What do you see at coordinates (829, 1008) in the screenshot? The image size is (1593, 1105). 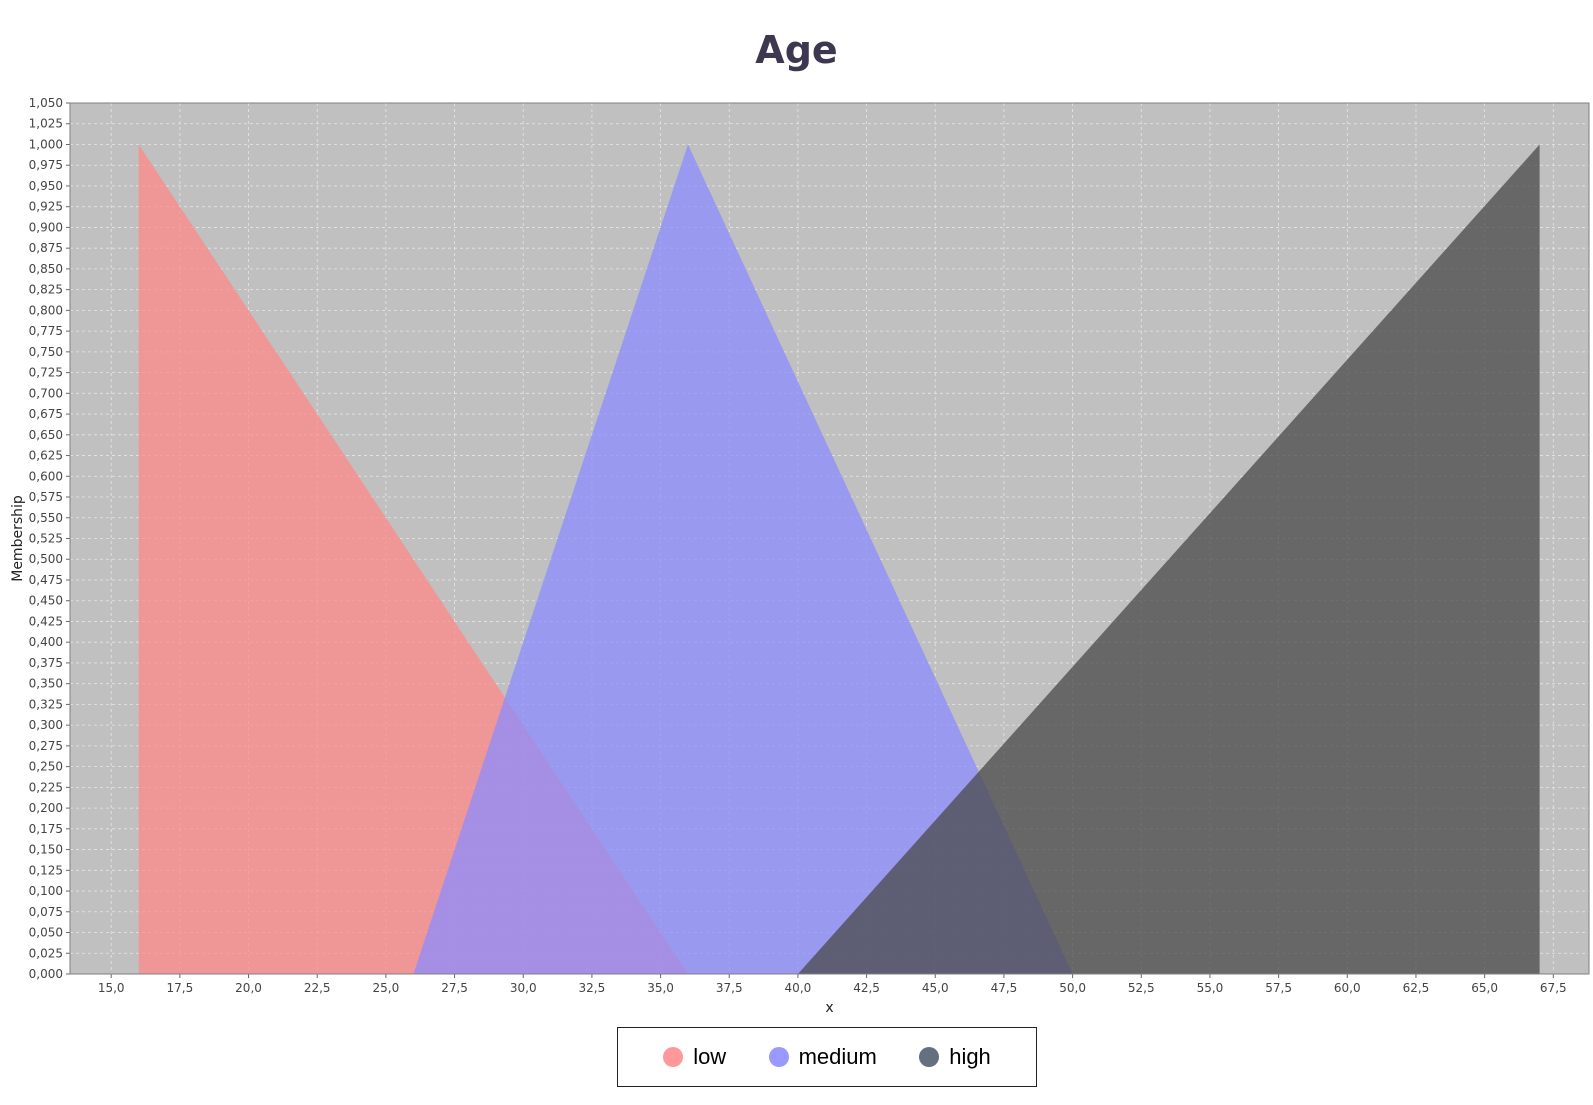 I see `x-axis-label: x` at bounding box center [829, 1008].